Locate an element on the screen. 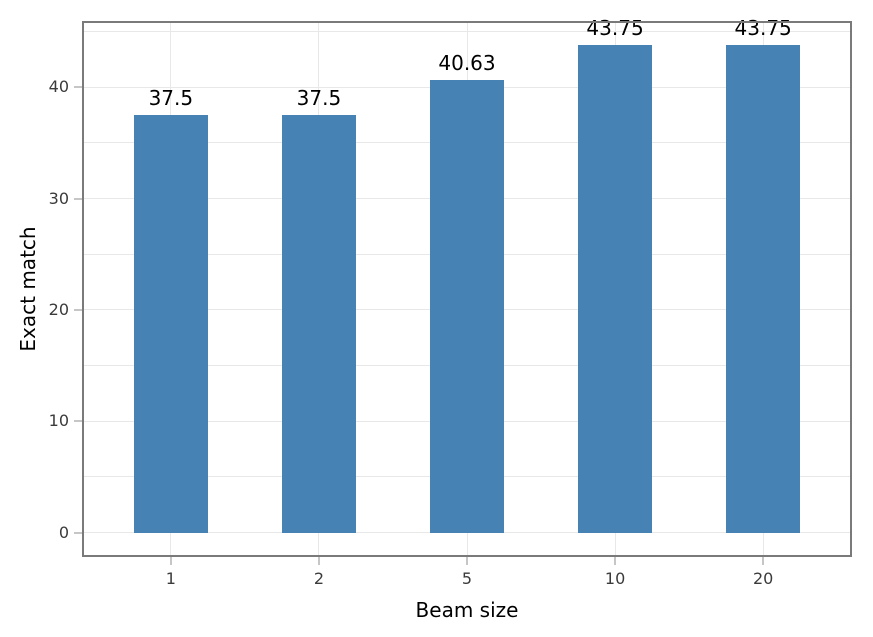  y-tick-label: 40 is located at coordinates (58, 87).